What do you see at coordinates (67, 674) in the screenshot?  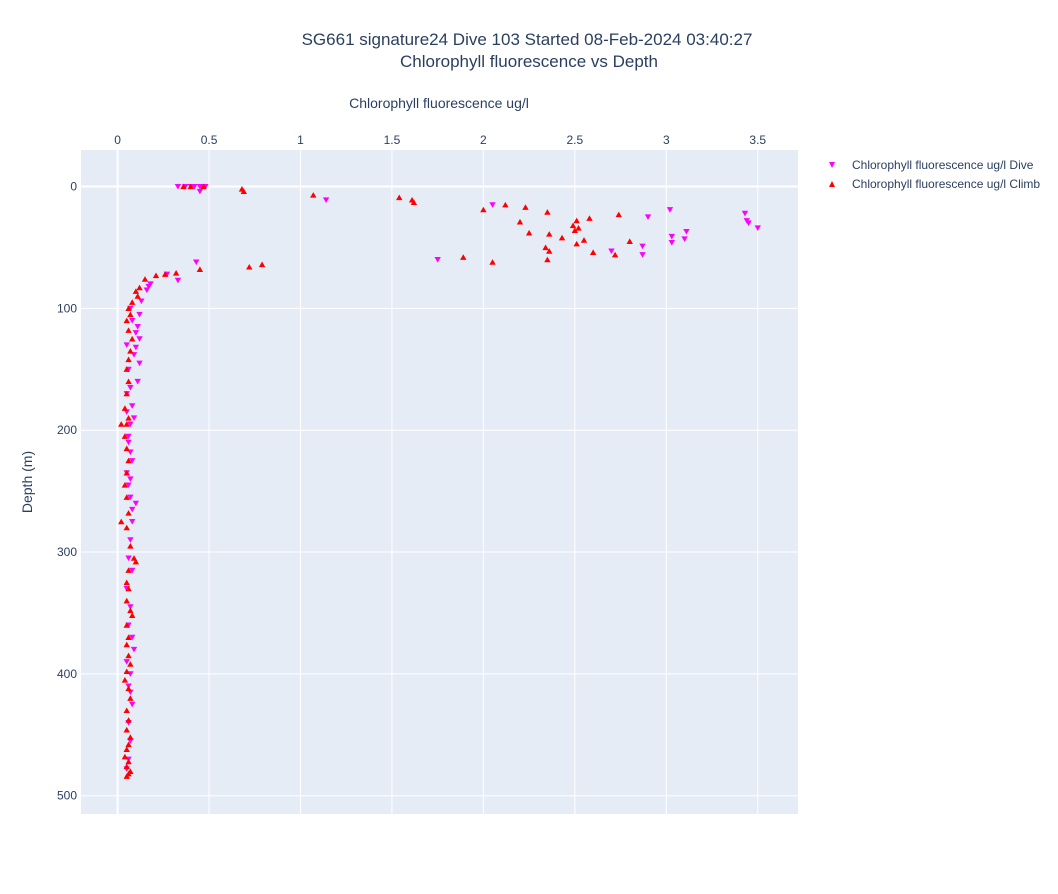 I see `y-tick-label: 400` at bounding box center [67, 674].